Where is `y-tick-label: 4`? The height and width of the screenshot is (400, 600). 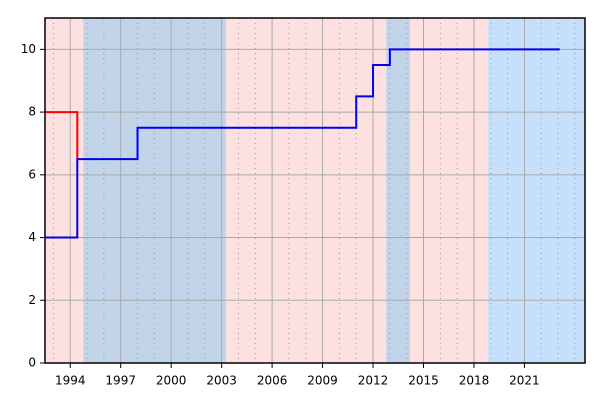
y-tick-label: 4 is located at coordinates (32, 237).